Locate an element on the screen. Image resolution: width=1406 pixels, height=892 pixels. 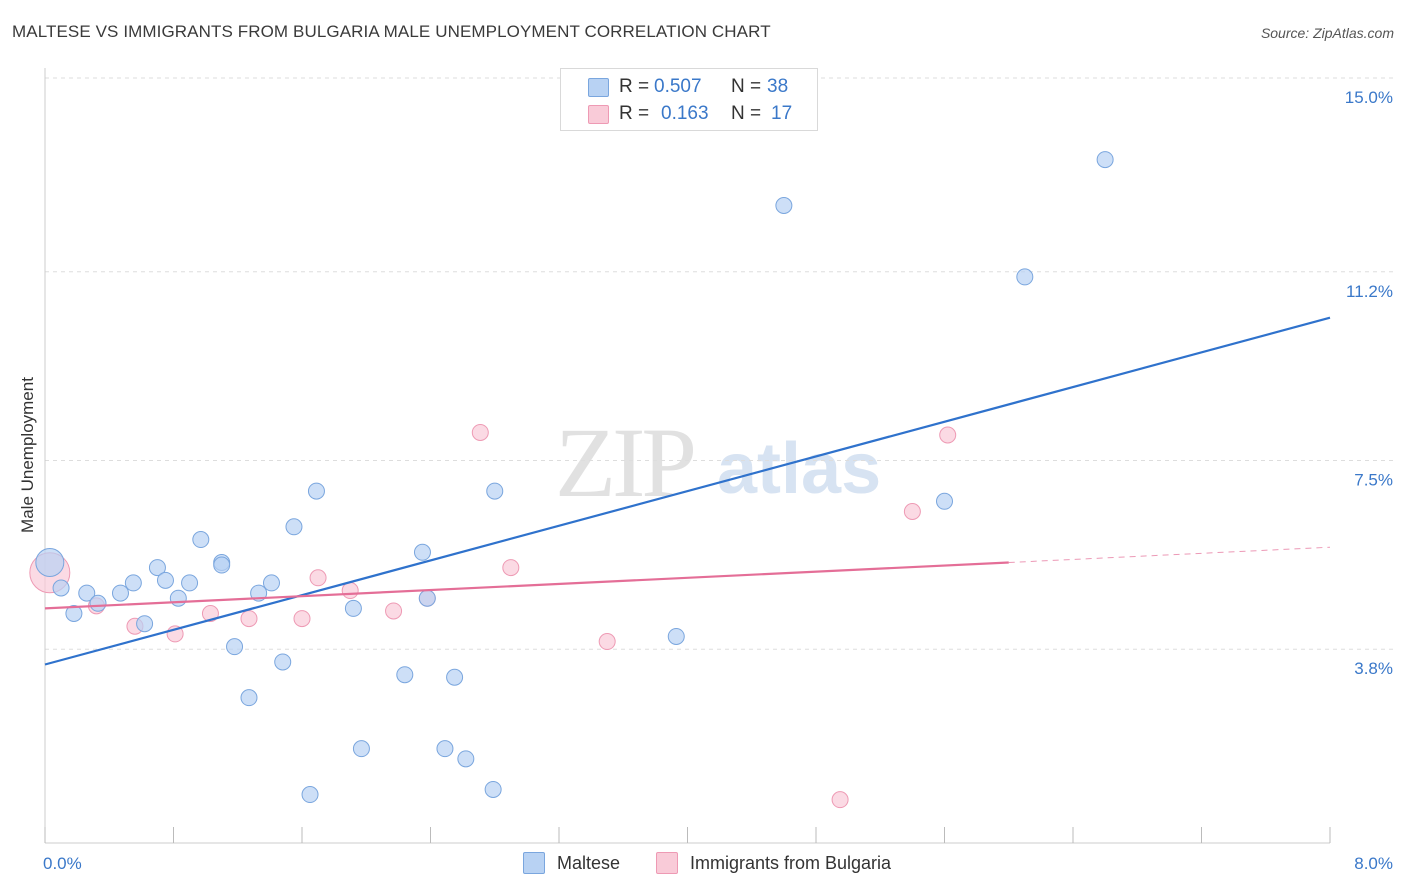
bulgaria-trendline-extension is located at coordinates (1169, 554).